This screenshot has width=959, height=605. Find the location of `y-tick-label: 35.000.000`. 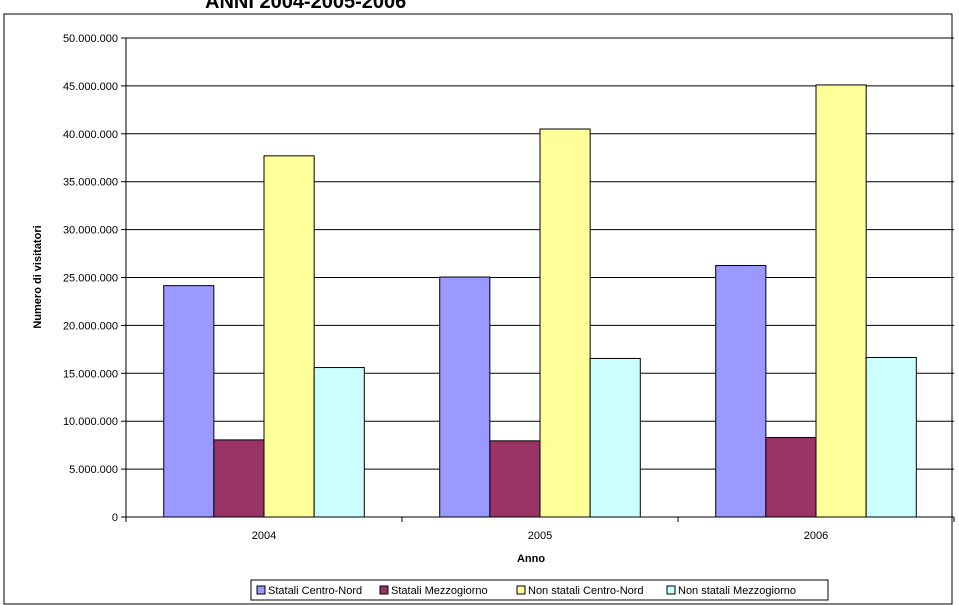

y-tick-label: 35.000.000 is located at coordinates (90, 183).